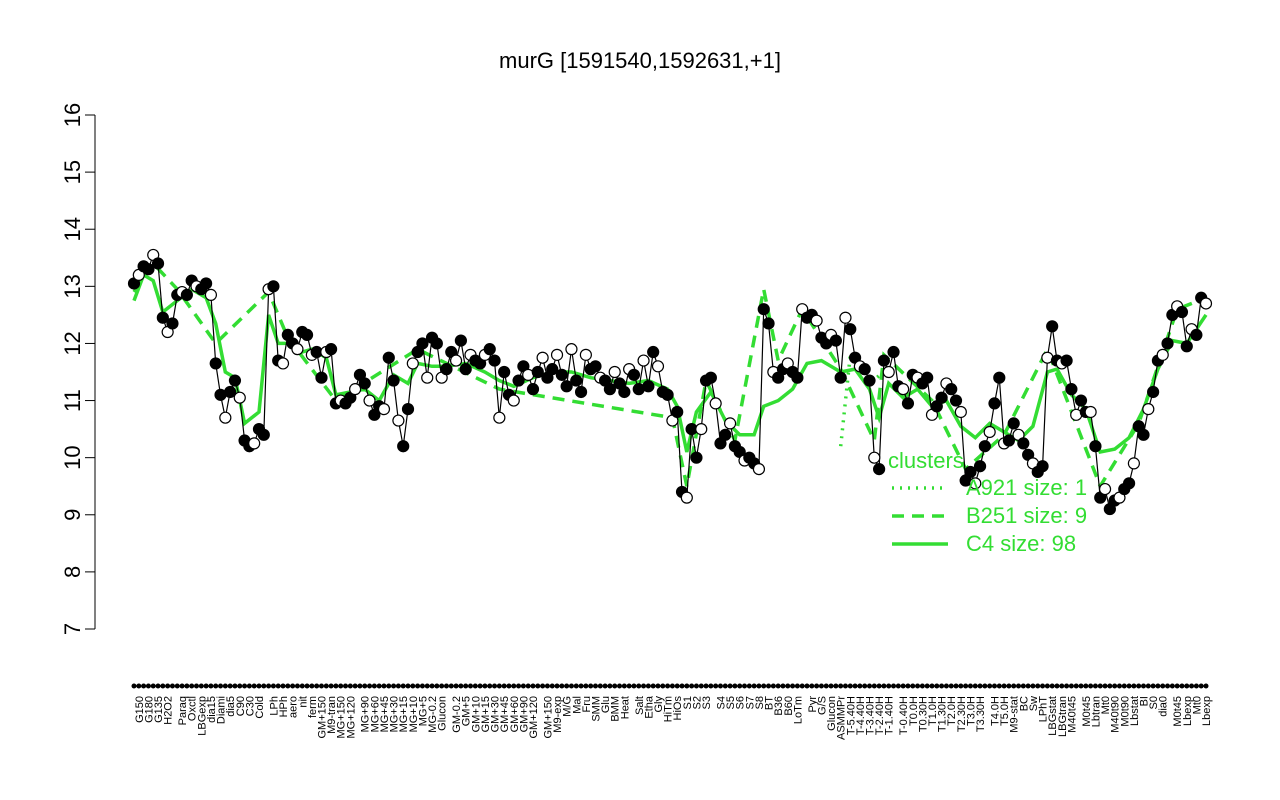  What do you see at coordinates (731, 702) in the screenshot?
I see `x-tick-label: S5` at bounding box center [731, 702].